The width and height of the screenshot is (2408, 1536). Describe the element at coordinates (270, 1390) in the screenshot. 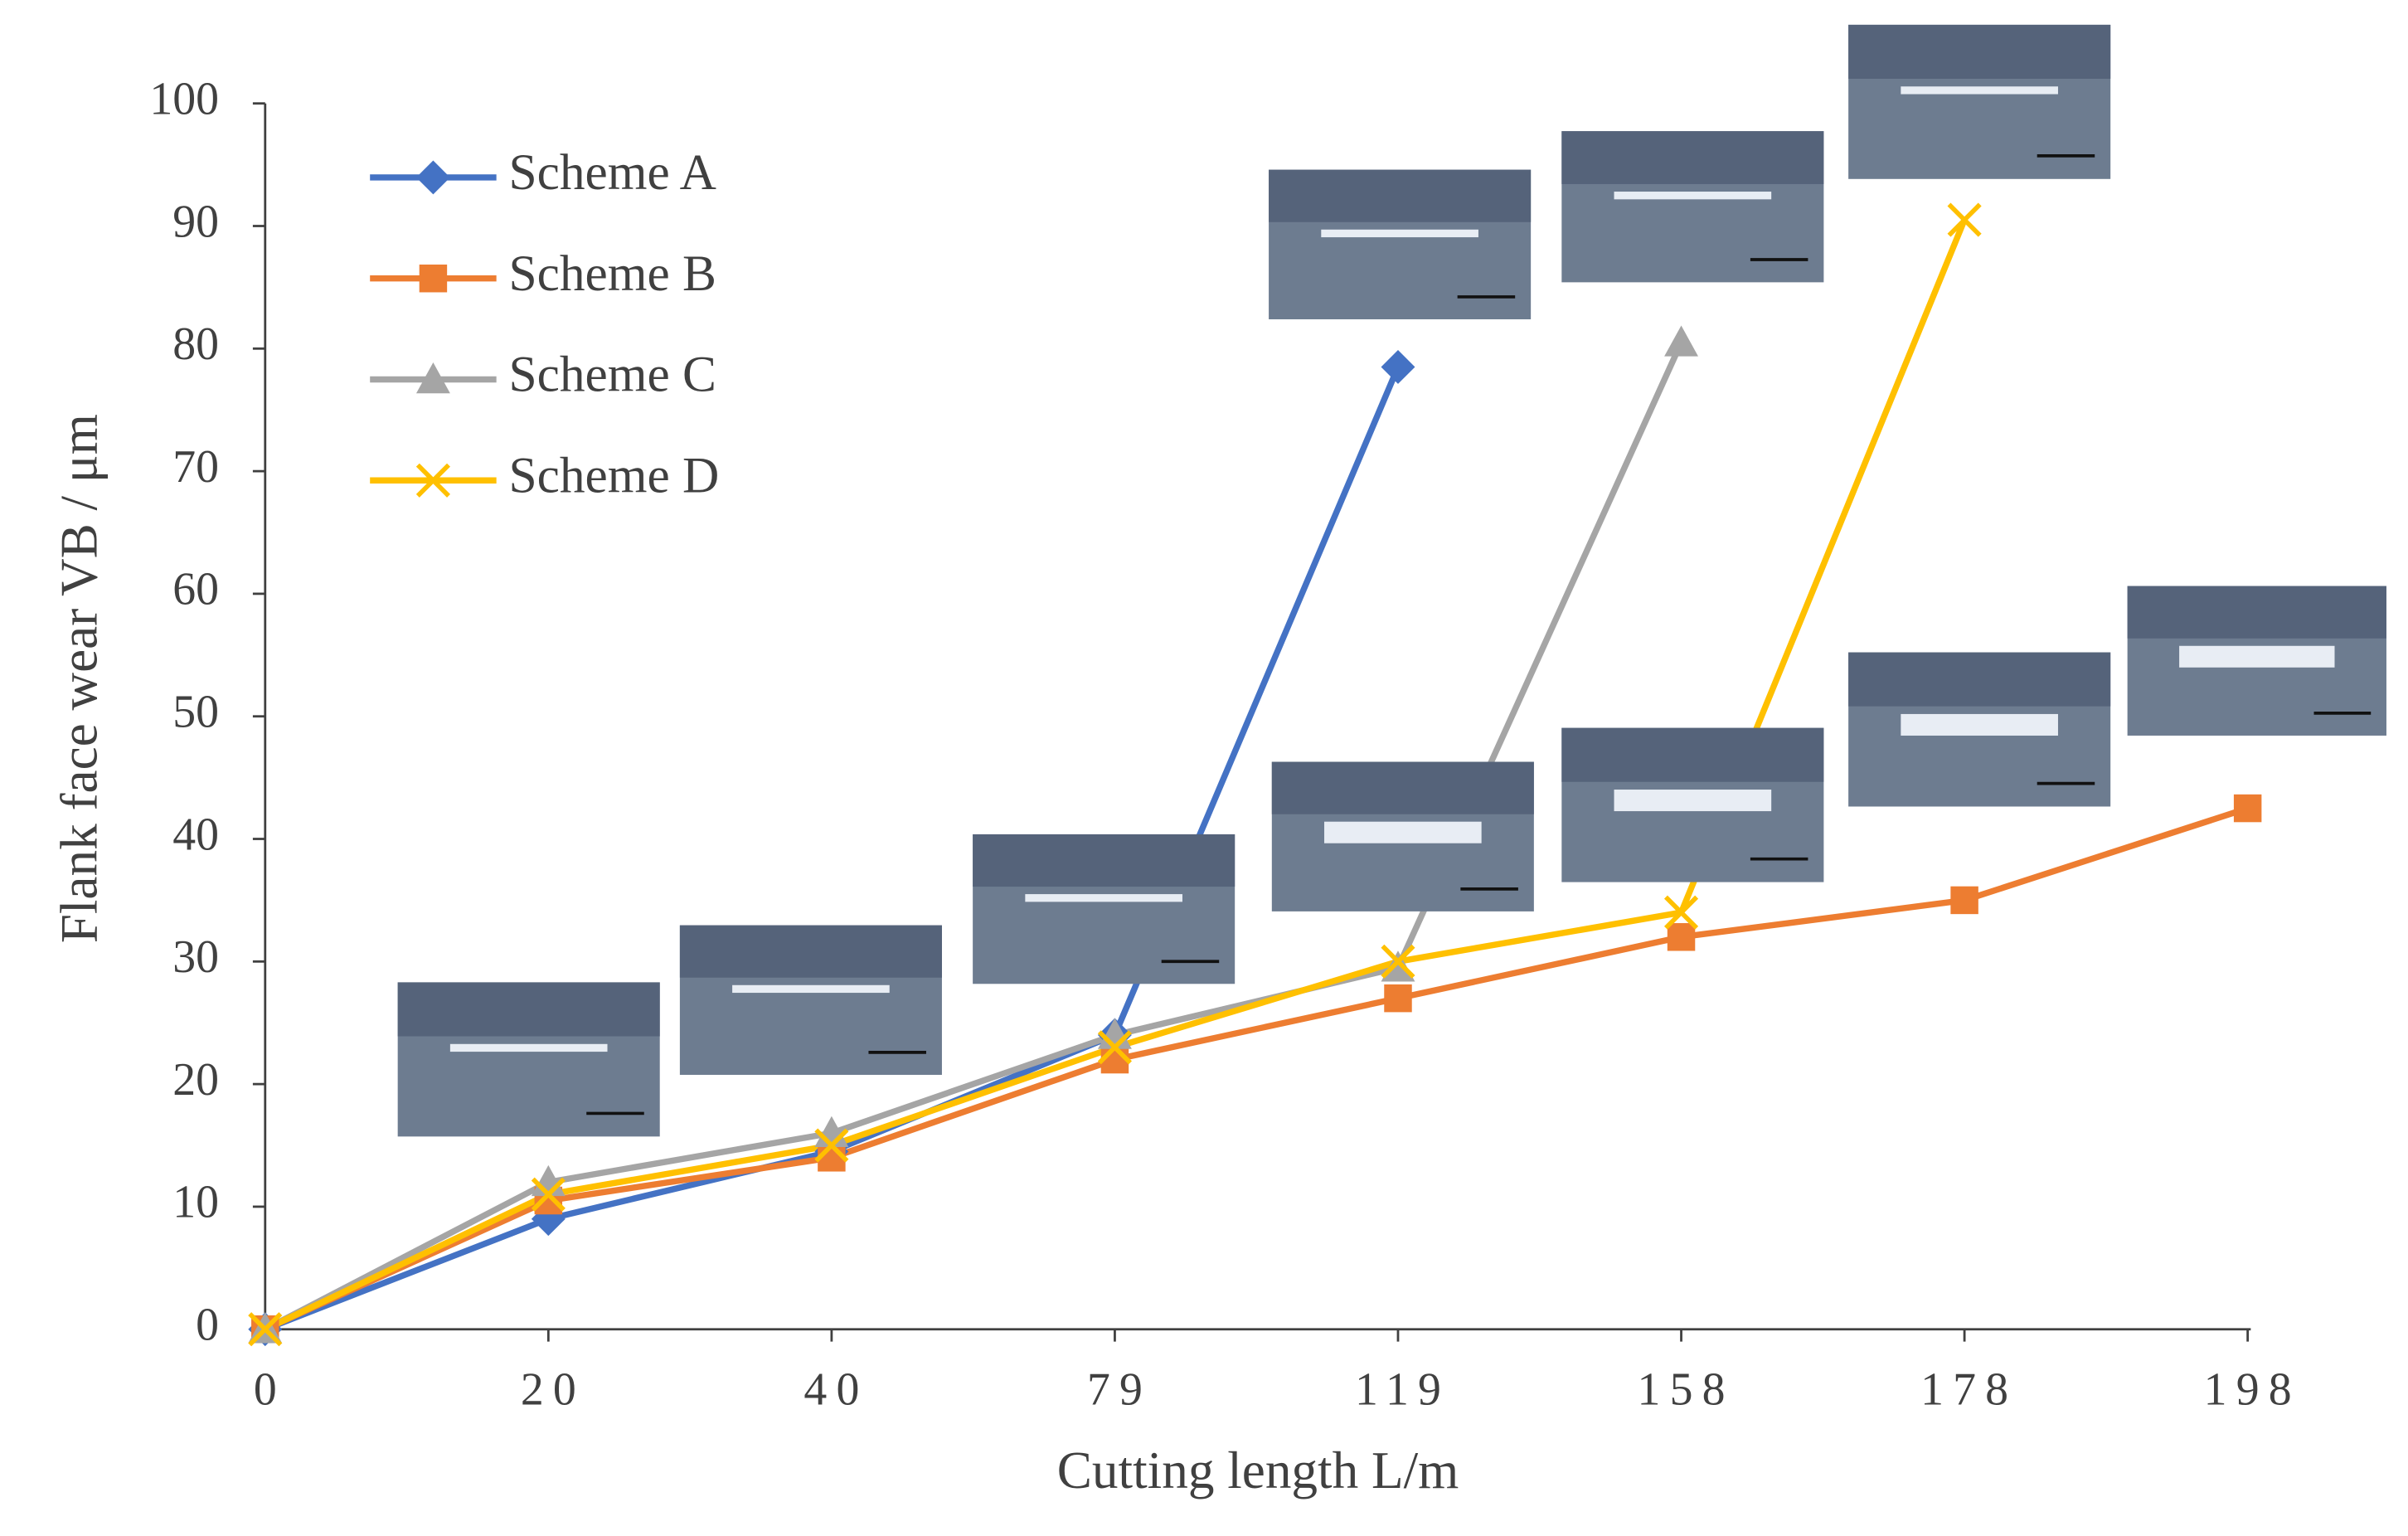

I see `x-tick-label: 0` at that location.